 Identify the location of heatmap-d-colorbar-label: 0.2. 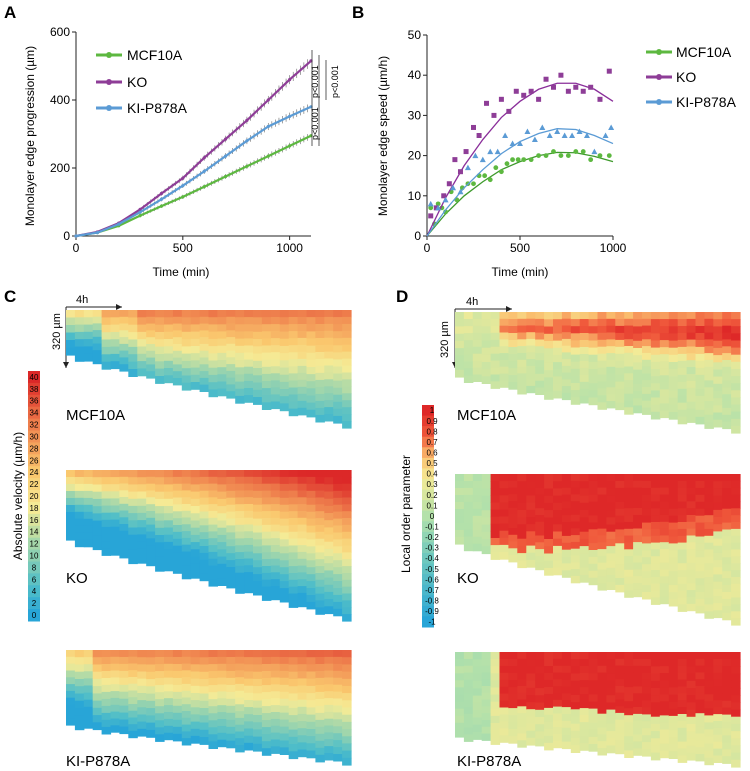
(432, 495).